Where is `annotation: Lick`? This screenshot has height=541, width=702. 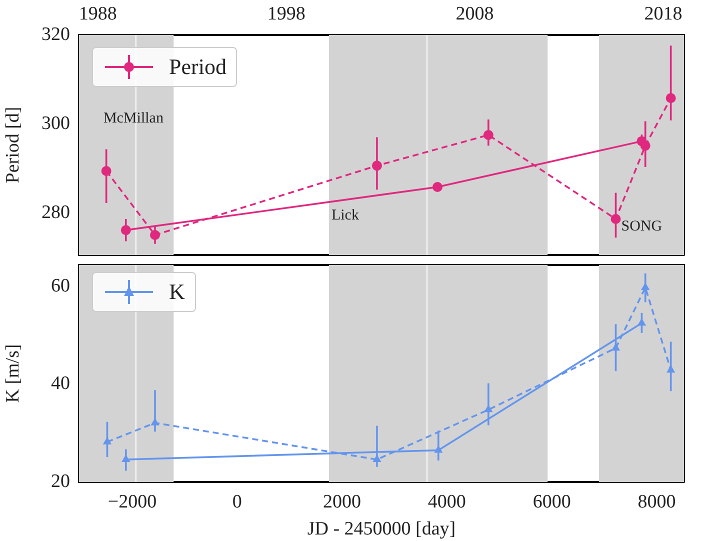 annotation: Lick is located at coordinates (345, 215).